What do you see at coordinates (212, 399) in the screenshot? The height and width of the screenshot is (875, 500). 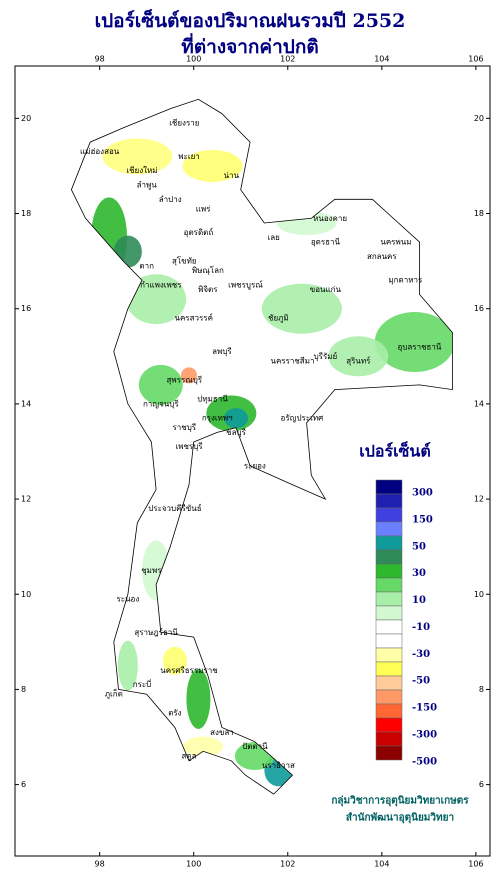 I see `province-label: ปทุมธานี` at bounding box center [212, 399].